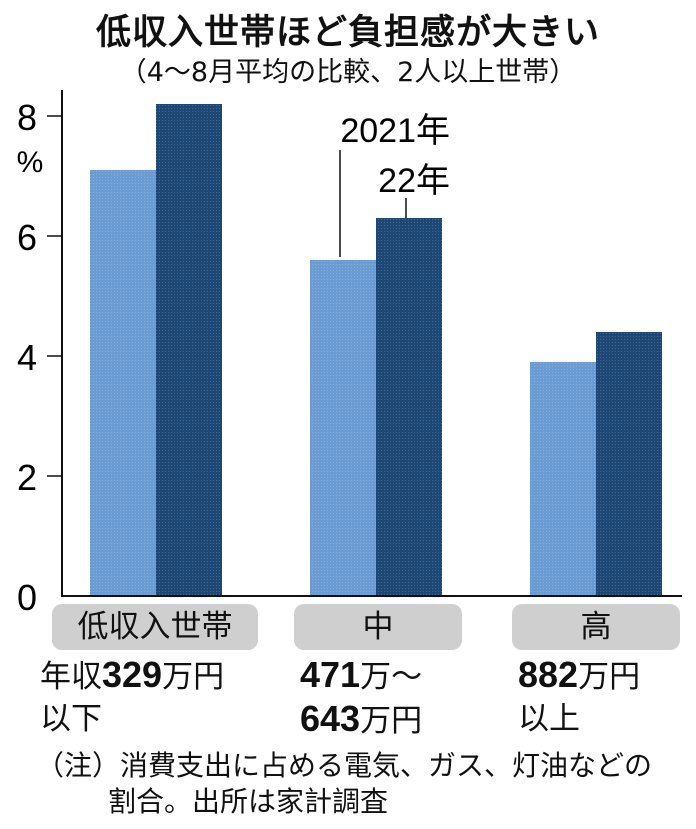  What do you see at coordinates (132, 674) in the screenshot?
I see `income-value: 329` at bounding box center [132, 674].